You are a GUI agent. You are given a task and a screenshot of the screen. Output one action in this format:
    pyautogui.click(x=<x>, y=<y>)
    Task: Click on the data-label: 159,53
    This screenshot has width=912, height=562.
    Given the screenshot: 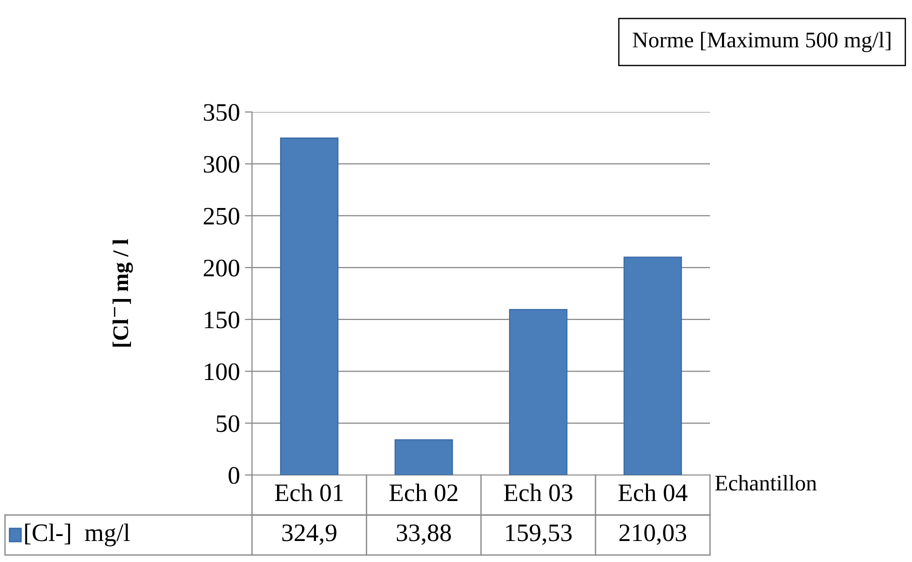 What is the action you would take?
    pyautogui.click(x=539, y=534)
    